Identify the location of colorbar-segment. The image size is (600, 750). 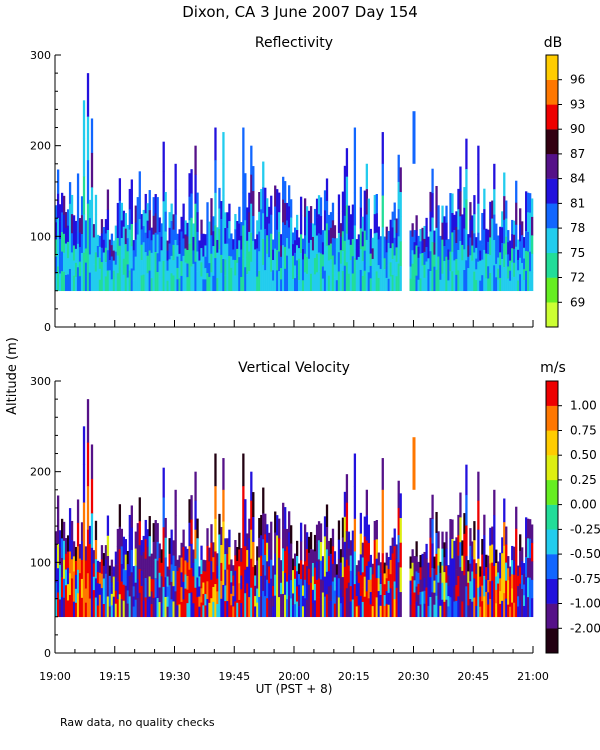
(552, 418).